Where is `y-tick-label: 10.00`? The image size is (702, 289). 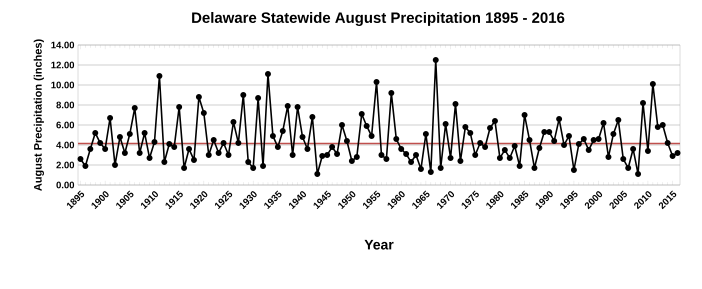
y-tick-label: 10.00 is located at coordinates (62, 85).